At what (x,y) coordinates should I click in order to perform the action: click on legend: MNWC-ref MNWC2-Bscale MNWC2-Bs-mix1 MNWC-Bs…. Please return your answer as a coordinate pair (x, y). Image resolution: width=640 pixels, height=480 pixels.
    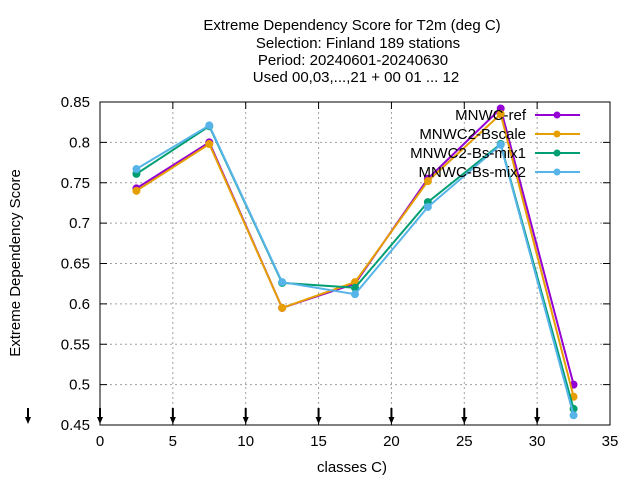
    Looking at the image, I should click on (495, 144).